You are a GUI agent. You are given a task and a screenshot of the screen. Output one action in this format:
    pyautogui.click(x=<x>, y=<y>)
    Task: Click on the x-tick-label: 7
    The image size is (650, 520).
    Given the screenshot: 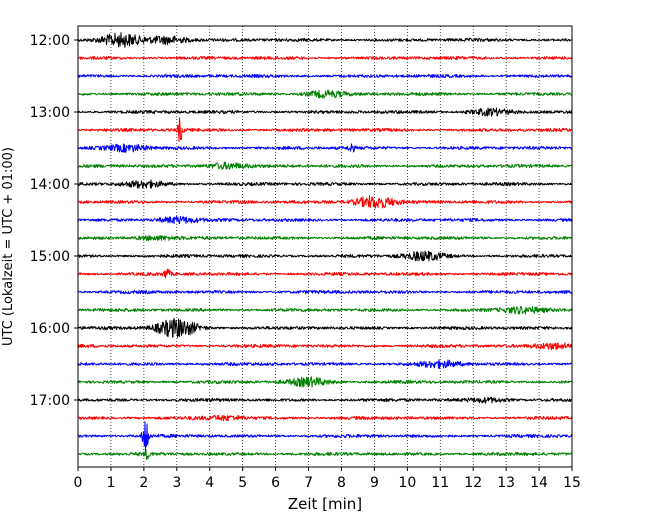 What is the action you would take?
    pyautogui.click(x=308, y=483)
    